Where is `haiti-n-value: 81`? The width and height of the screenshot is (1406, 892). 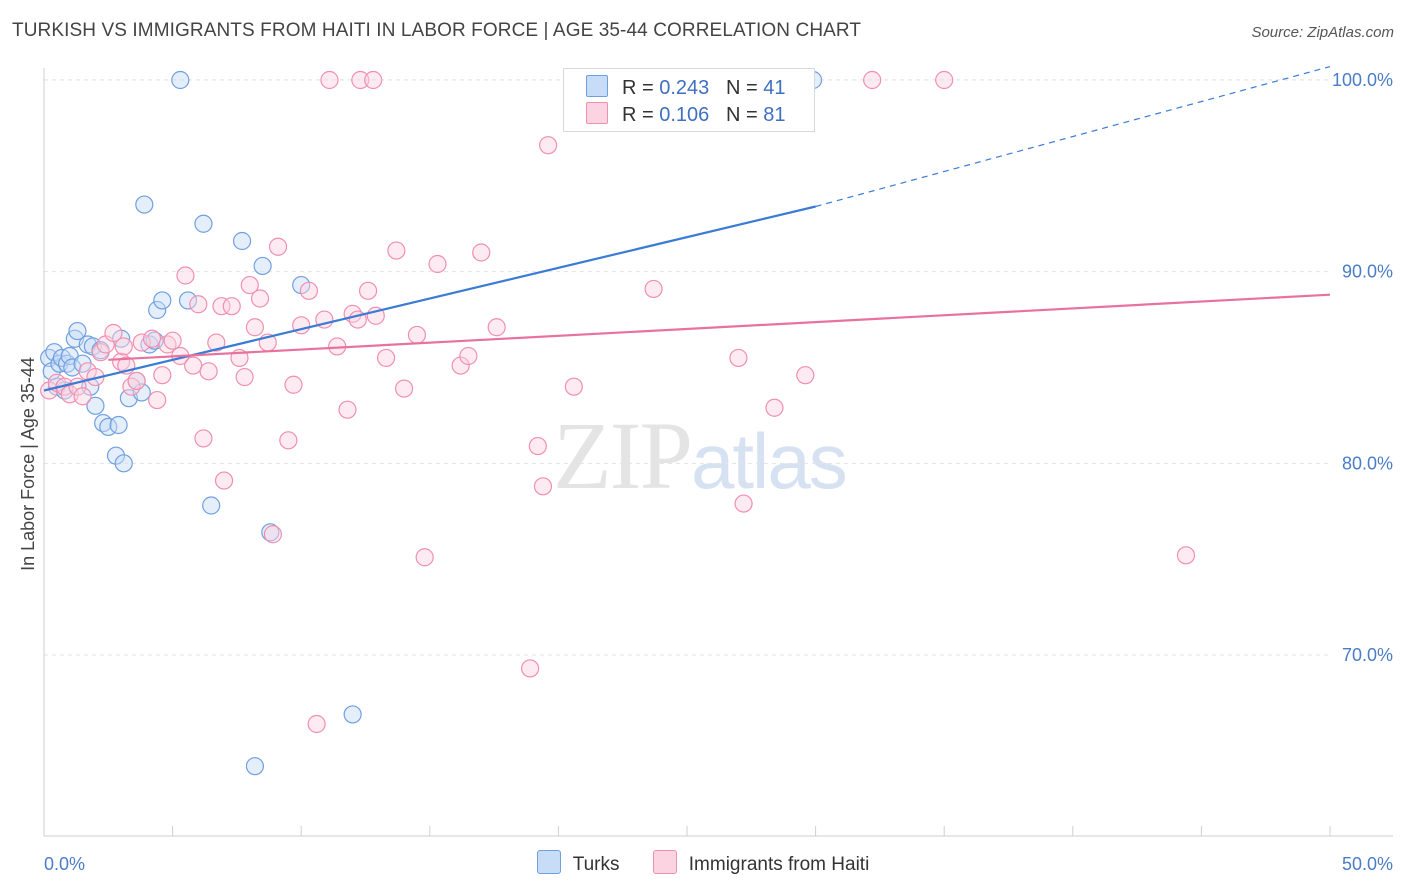
haiti-n-value: 81 is located at coordinates (774, 115).